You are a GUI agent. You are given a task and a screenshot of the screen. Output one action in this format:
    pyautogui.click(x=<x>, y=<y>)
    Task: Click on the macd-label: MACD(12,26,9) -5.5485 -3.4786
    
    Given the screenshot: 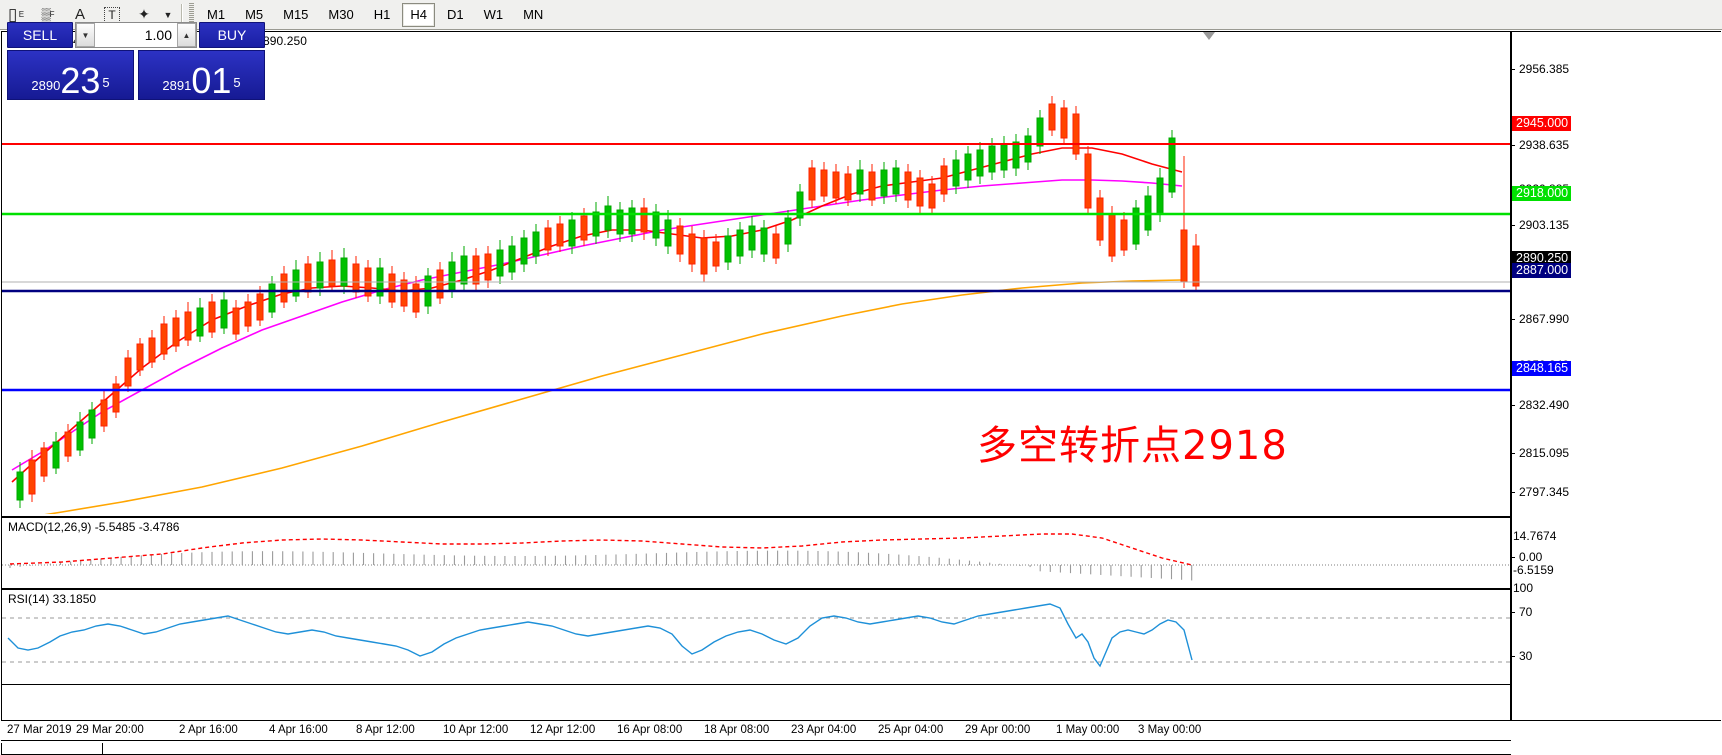 What is the action you would take?
    pyautogui.click(x=94, y=527)
    